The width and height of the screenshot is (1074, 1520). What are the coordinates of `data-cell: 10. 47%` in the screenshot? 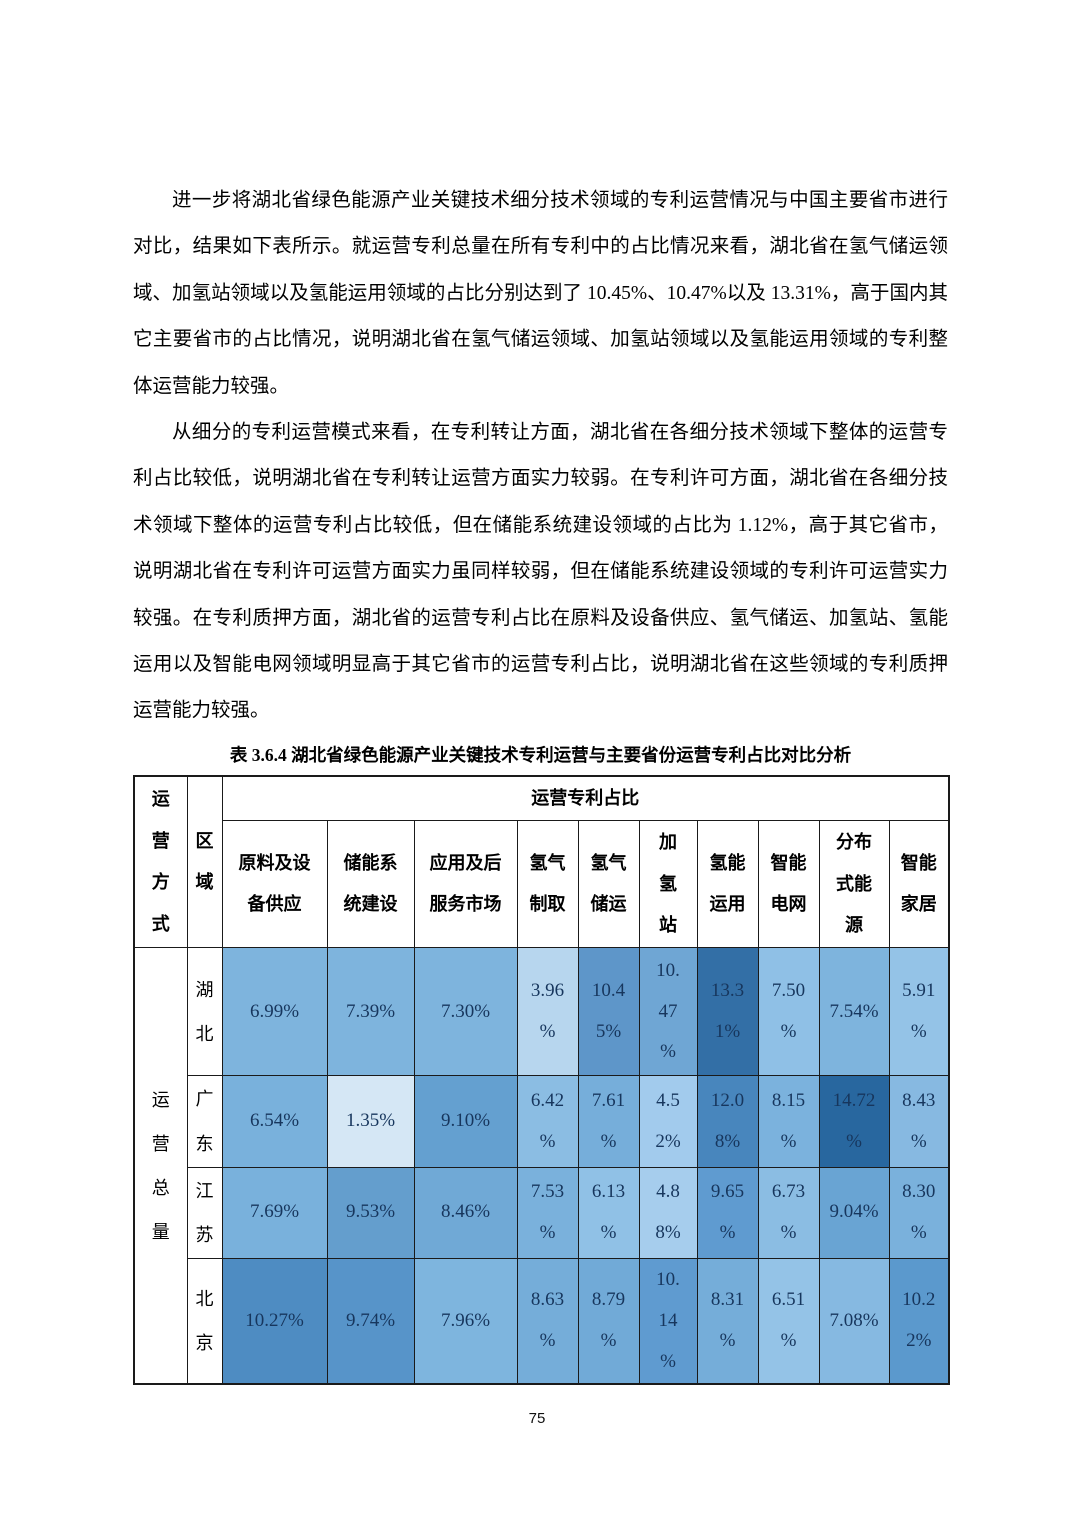 It's located at (668, 1012).